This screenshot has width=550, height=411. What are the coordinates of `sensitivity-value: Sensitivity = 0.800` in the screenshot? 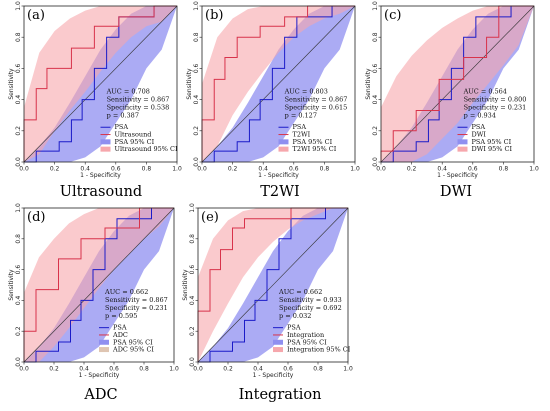 It's located at (495, 99).